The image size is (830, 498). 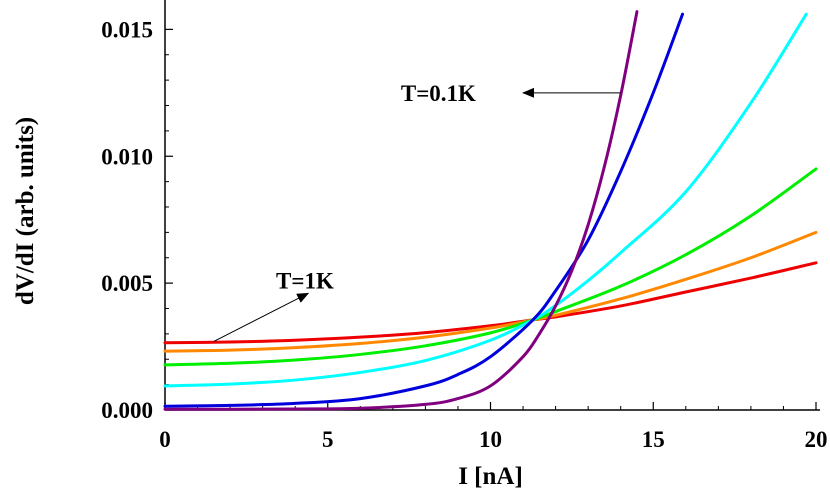 What do you see at coordinates (165, 439) in the screenshot?
I see `x-tick-label: 0` at bounding box center [165, 439].